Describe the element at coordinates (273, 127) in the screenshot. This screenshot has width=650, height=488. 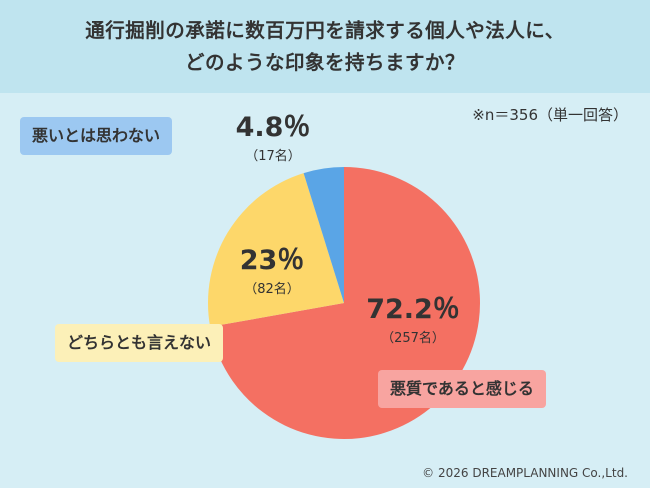
I see `percent-label-not-bad: 4.8％` at that location.